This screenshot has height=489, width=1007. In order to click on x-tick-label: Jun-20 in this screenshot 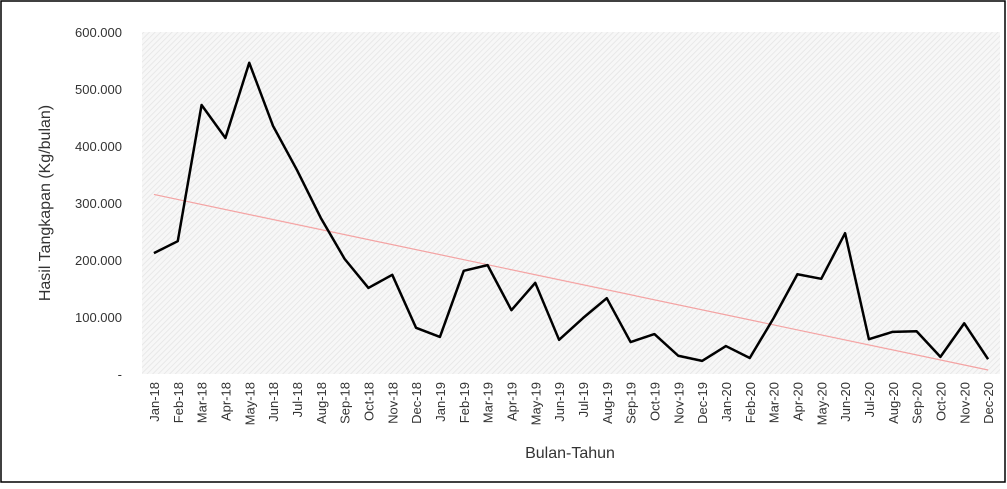, I will do `click(845, 402)`.